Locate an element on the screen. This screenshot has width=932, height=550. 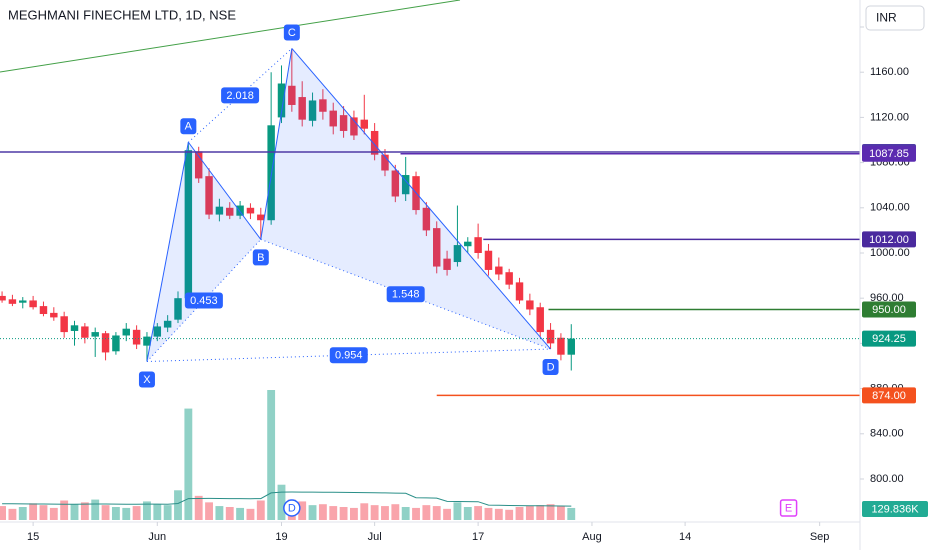
ratio-line is located at coordinates (240, 95).